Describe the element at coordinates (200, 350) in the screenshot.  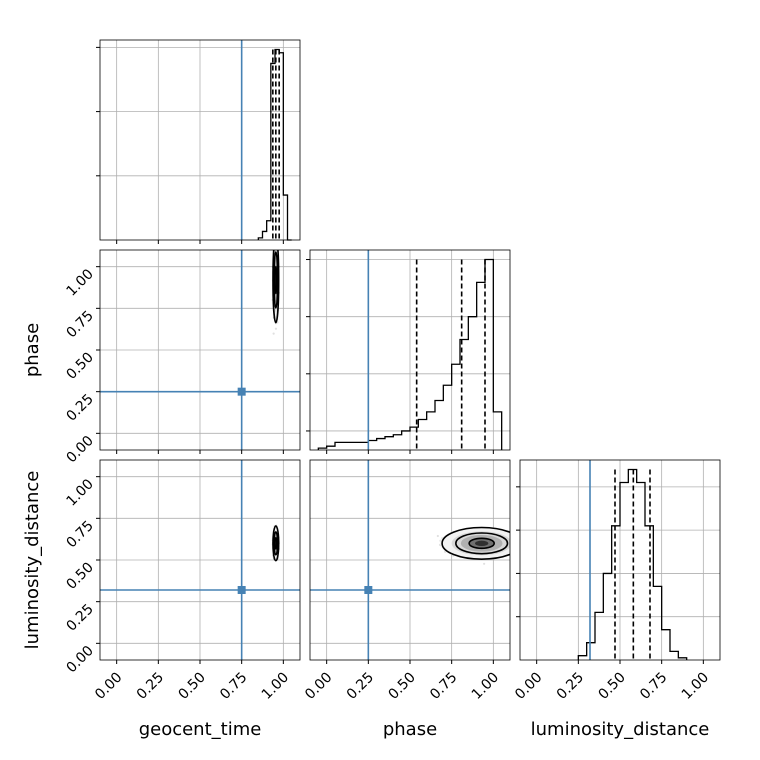
I see `joint-geocent_time-phase` at that location.